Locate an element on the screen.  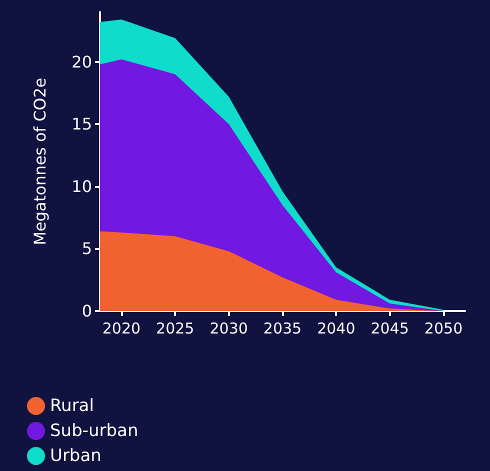
legend-label: Sub-urban is located at coordinates (94, 431).